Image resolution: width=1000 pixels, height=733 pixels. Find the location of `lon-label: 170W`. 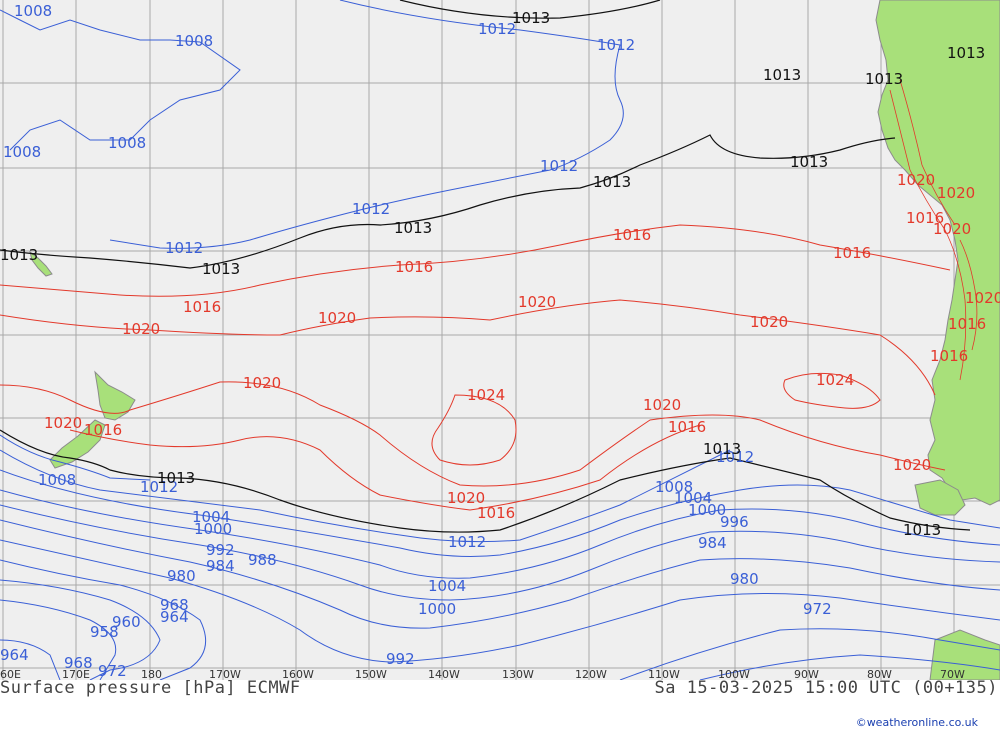

lon-label: 170W is located at coordinates (225, 674).